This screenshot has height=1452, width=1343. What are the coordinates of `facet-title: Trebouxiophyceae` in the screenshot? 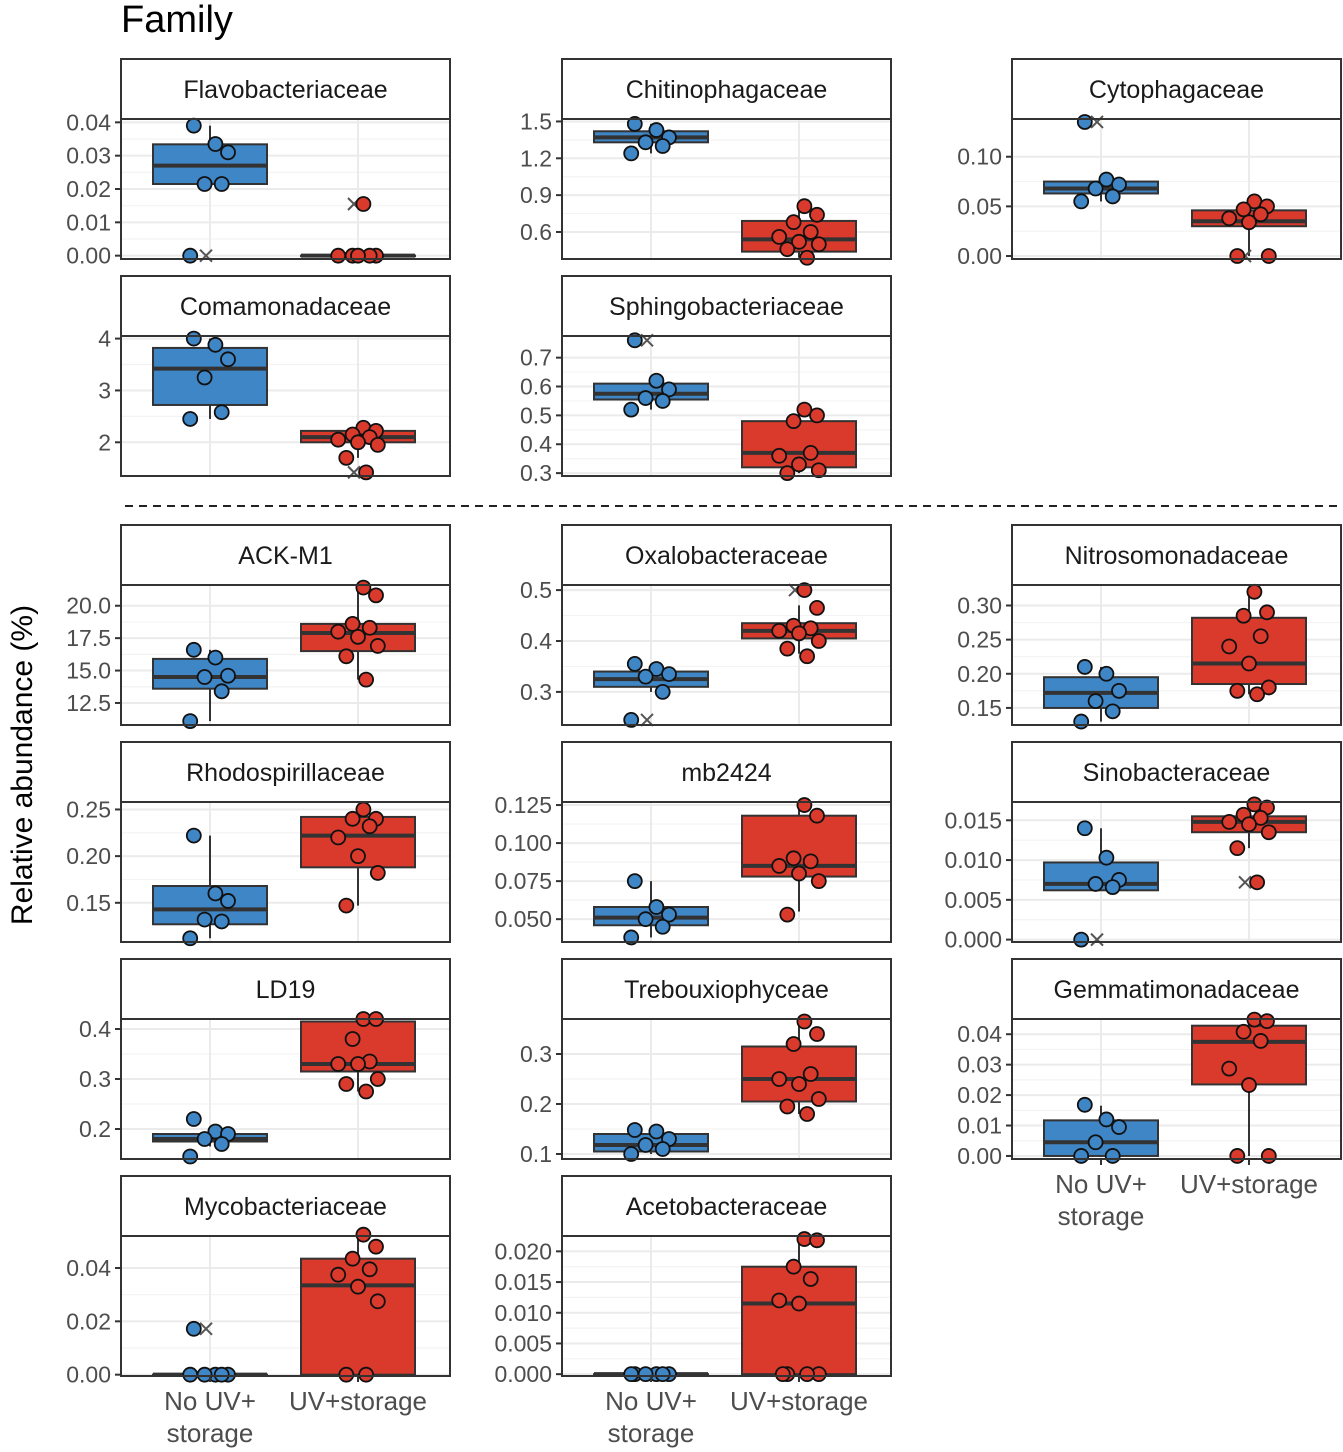 It's located at (726, 990).